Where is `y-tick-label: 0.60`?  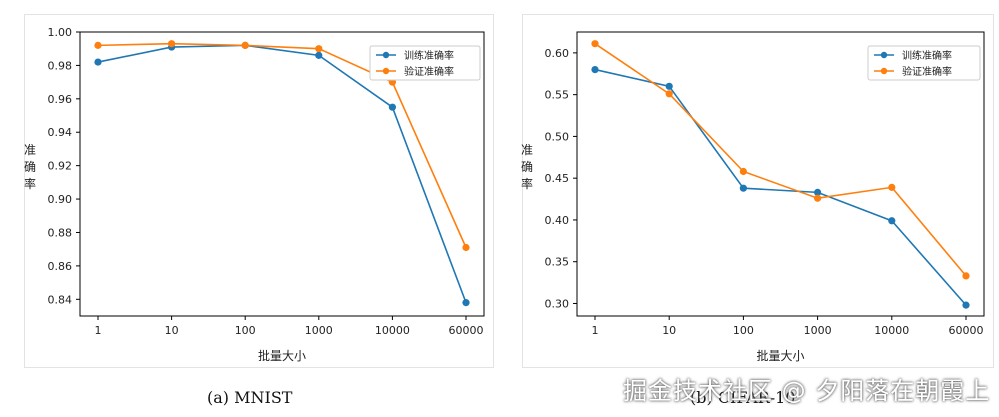 y-tick-label: 0.60 is located at coordinates (557, 53).